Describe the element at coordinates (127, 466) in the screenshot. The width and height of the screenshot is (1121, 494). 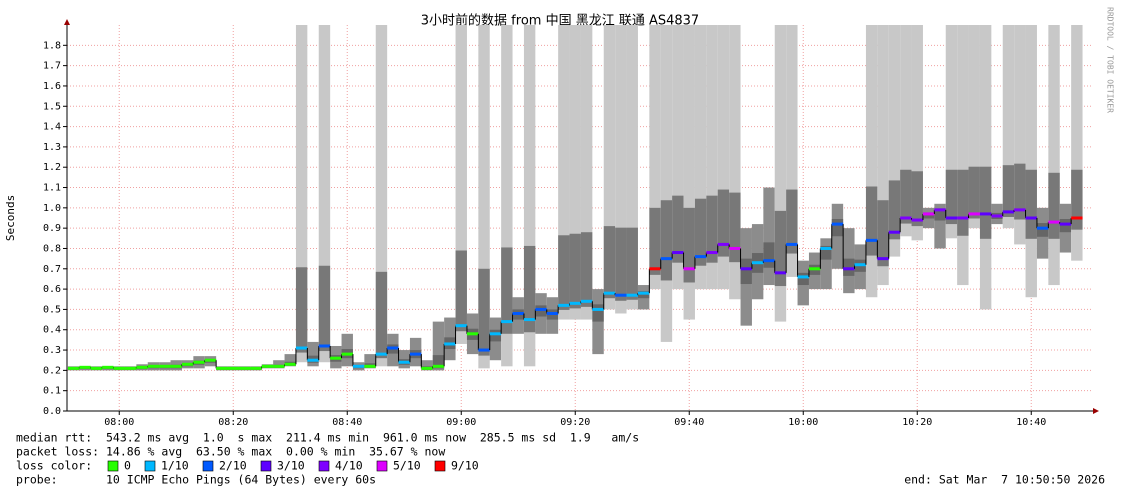
I see `legend-label: 0` at that location.